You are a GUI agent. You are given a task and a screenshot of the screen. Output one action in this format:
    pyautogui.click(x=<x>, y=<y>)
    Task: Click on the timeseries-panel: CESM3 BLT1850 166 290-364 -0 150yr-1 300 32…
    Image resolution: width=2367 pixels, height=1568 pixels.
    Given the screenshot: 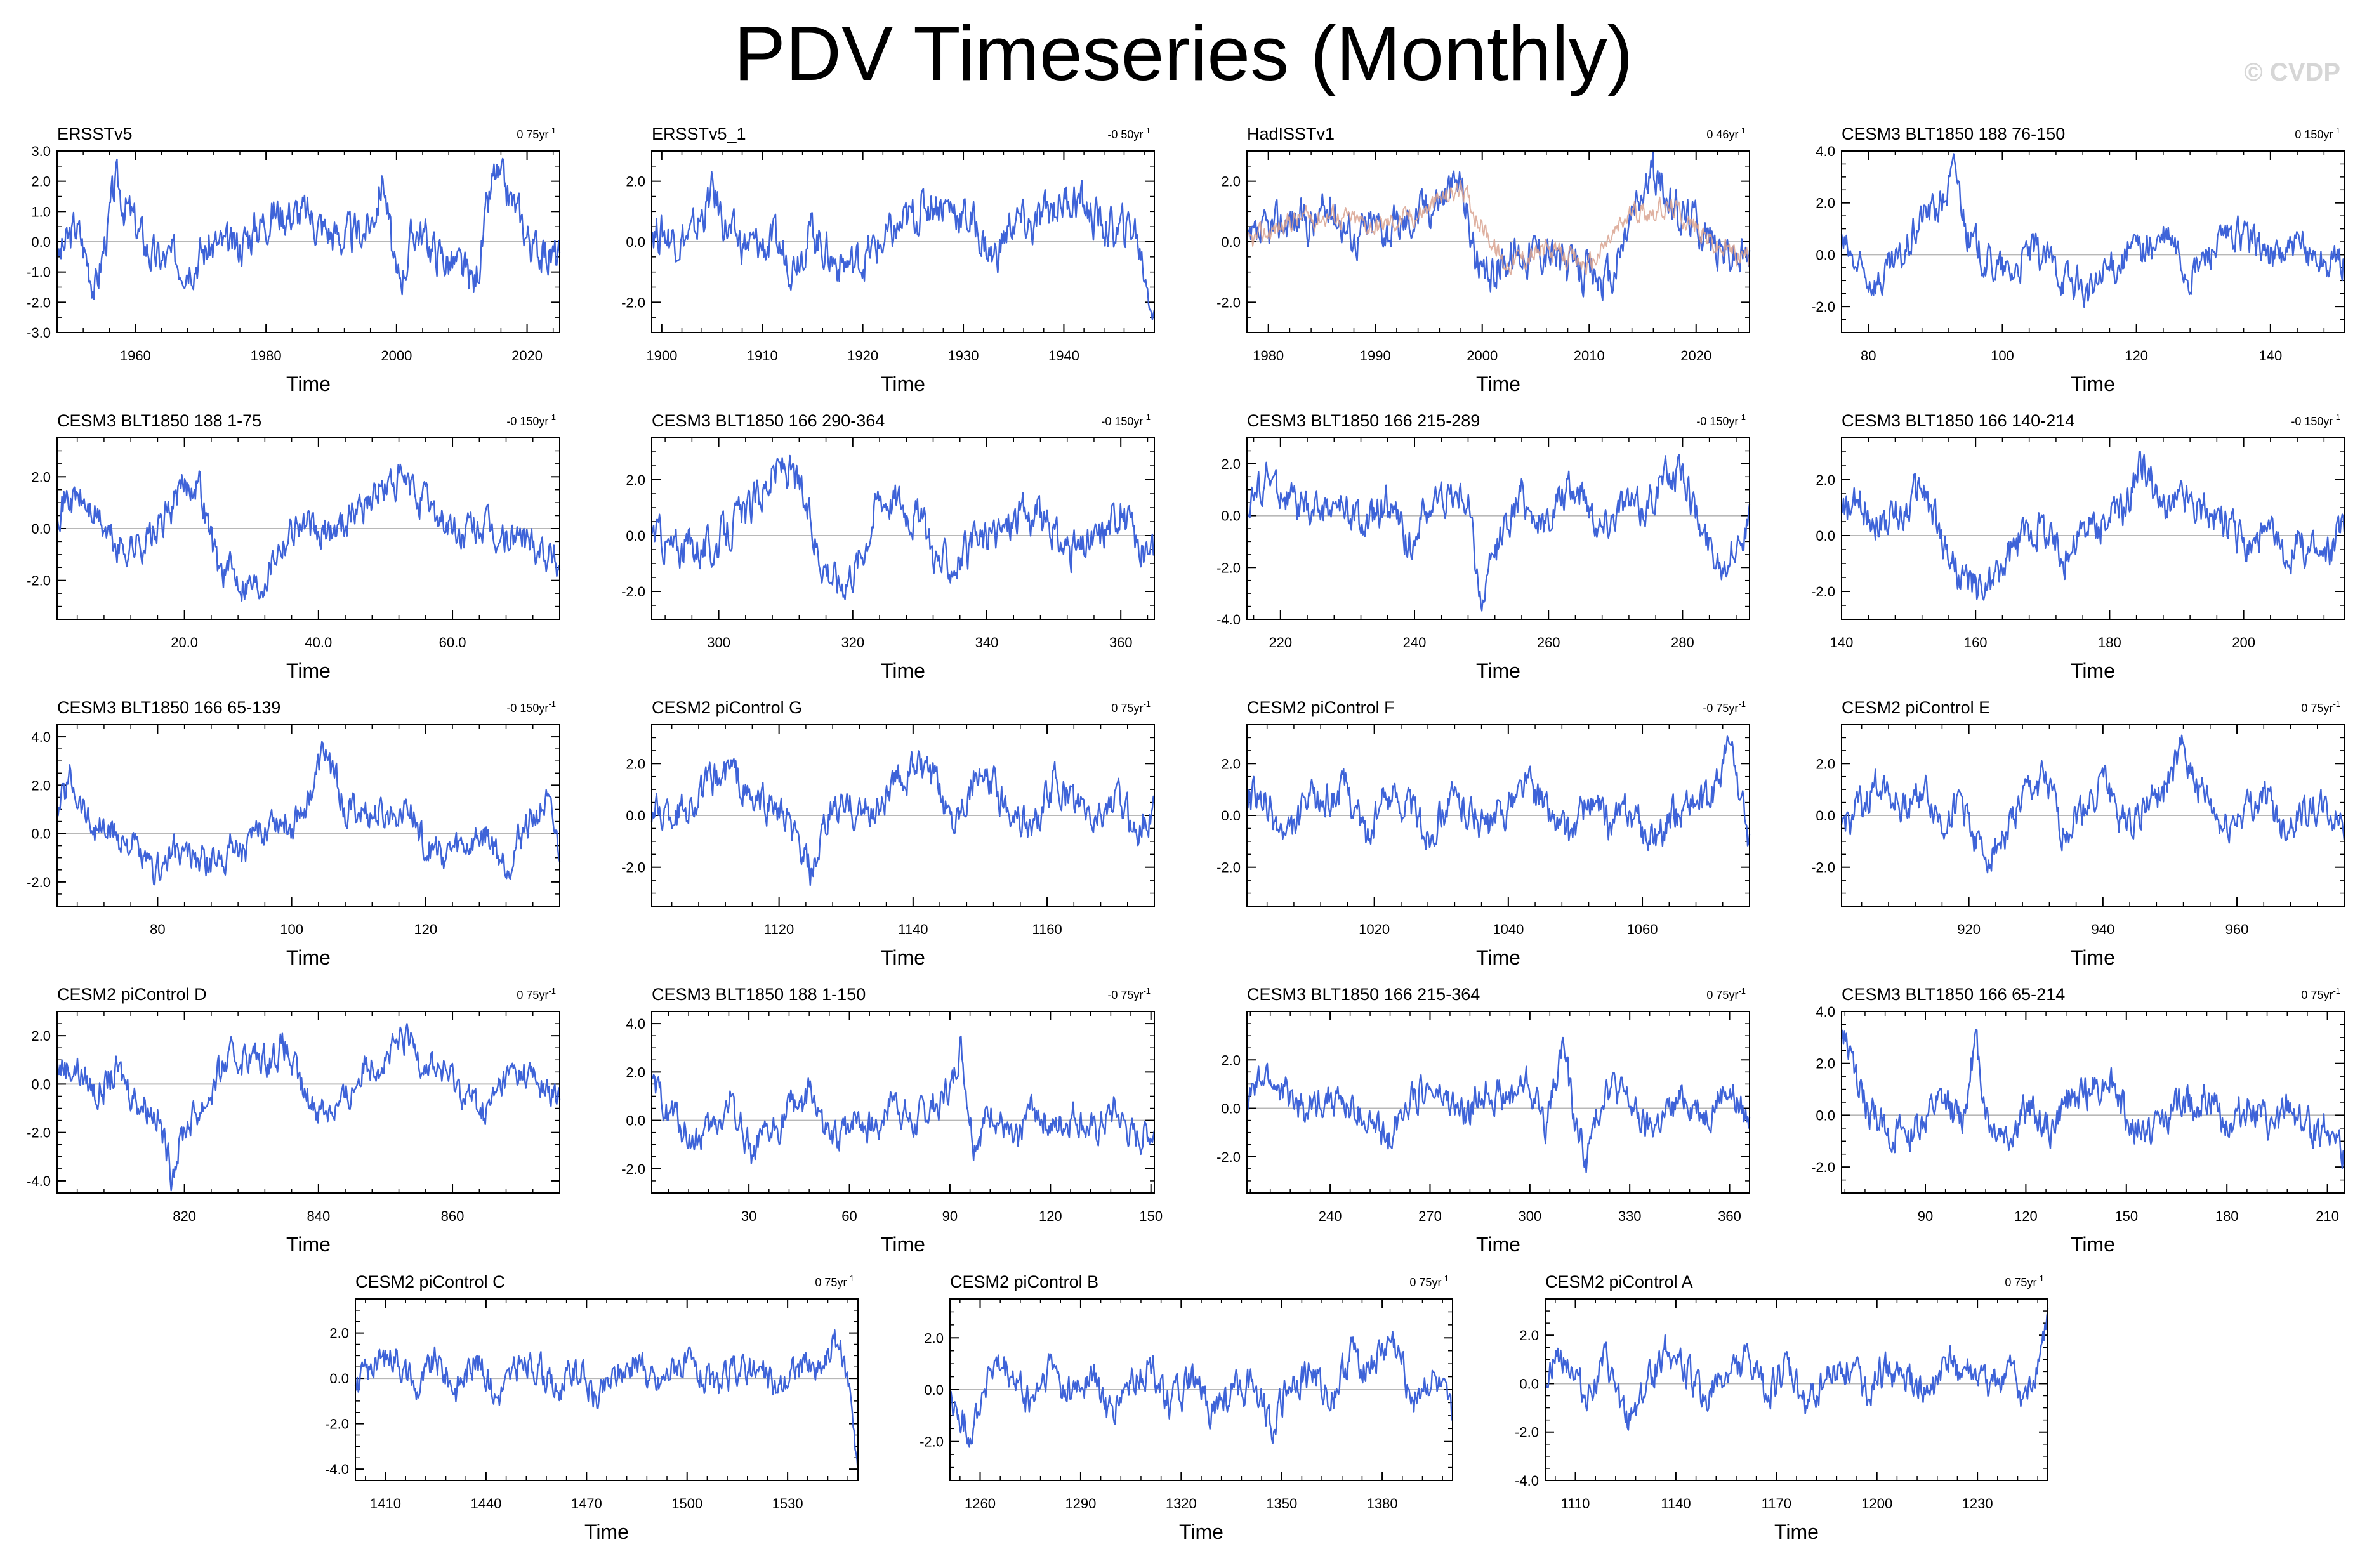 What is the action you would take?
    pyautogui.click(x=888, y=546)
    